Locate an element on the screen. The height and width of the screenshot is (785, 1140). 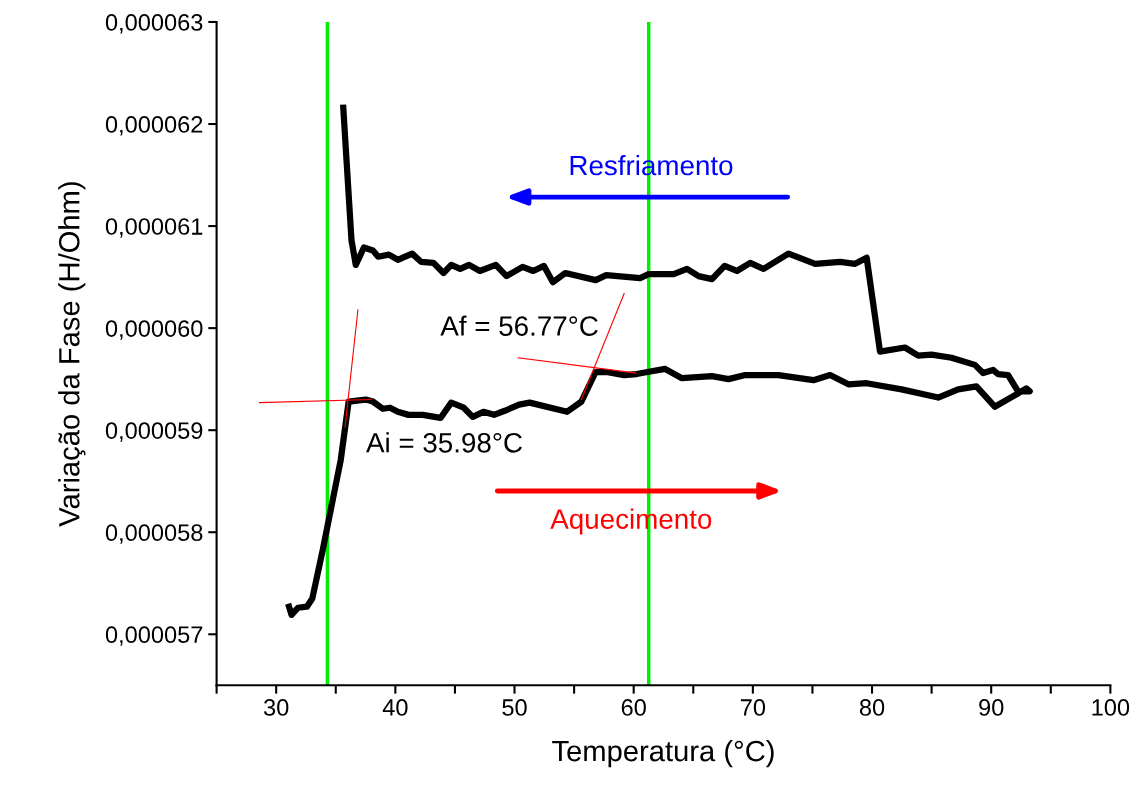
x-tick-label: 90 is located at coordinates (991, 707).